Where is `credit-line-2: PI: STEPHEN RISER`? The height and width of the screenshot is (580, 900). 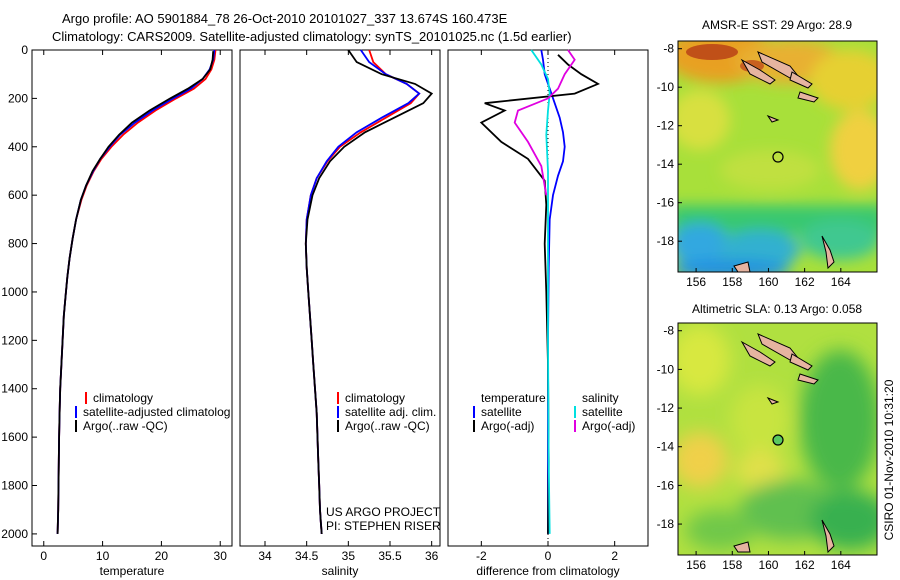
credit-line-2: PI: STEPHEN RISER is located at coordinates (383, 526).